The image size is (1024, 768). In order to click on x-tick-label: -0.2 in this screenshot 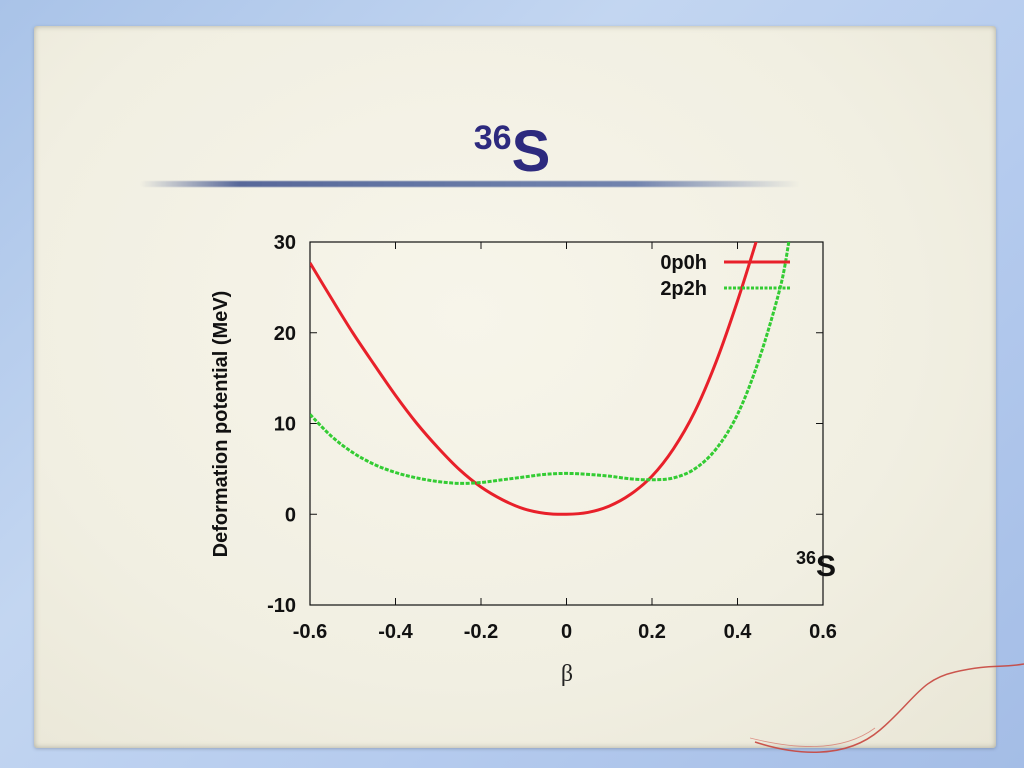, I will do `click(481, 632)`.